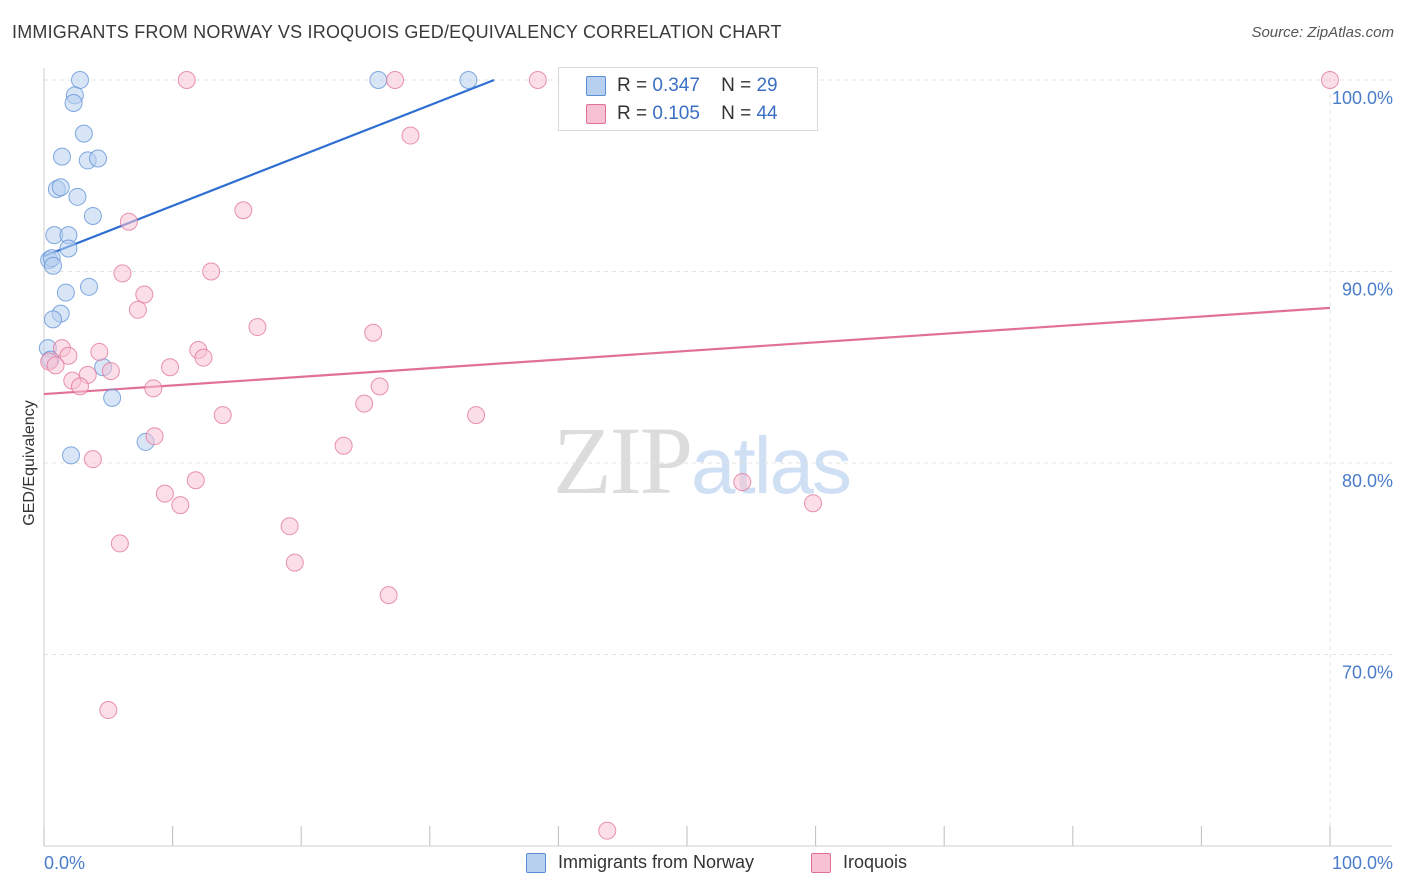 This screenshot has height=892, width=1406. Describe the element at coordinates (64, 863) in the screenshot. I see `x-tick-label-left: 0.0%` at that location.